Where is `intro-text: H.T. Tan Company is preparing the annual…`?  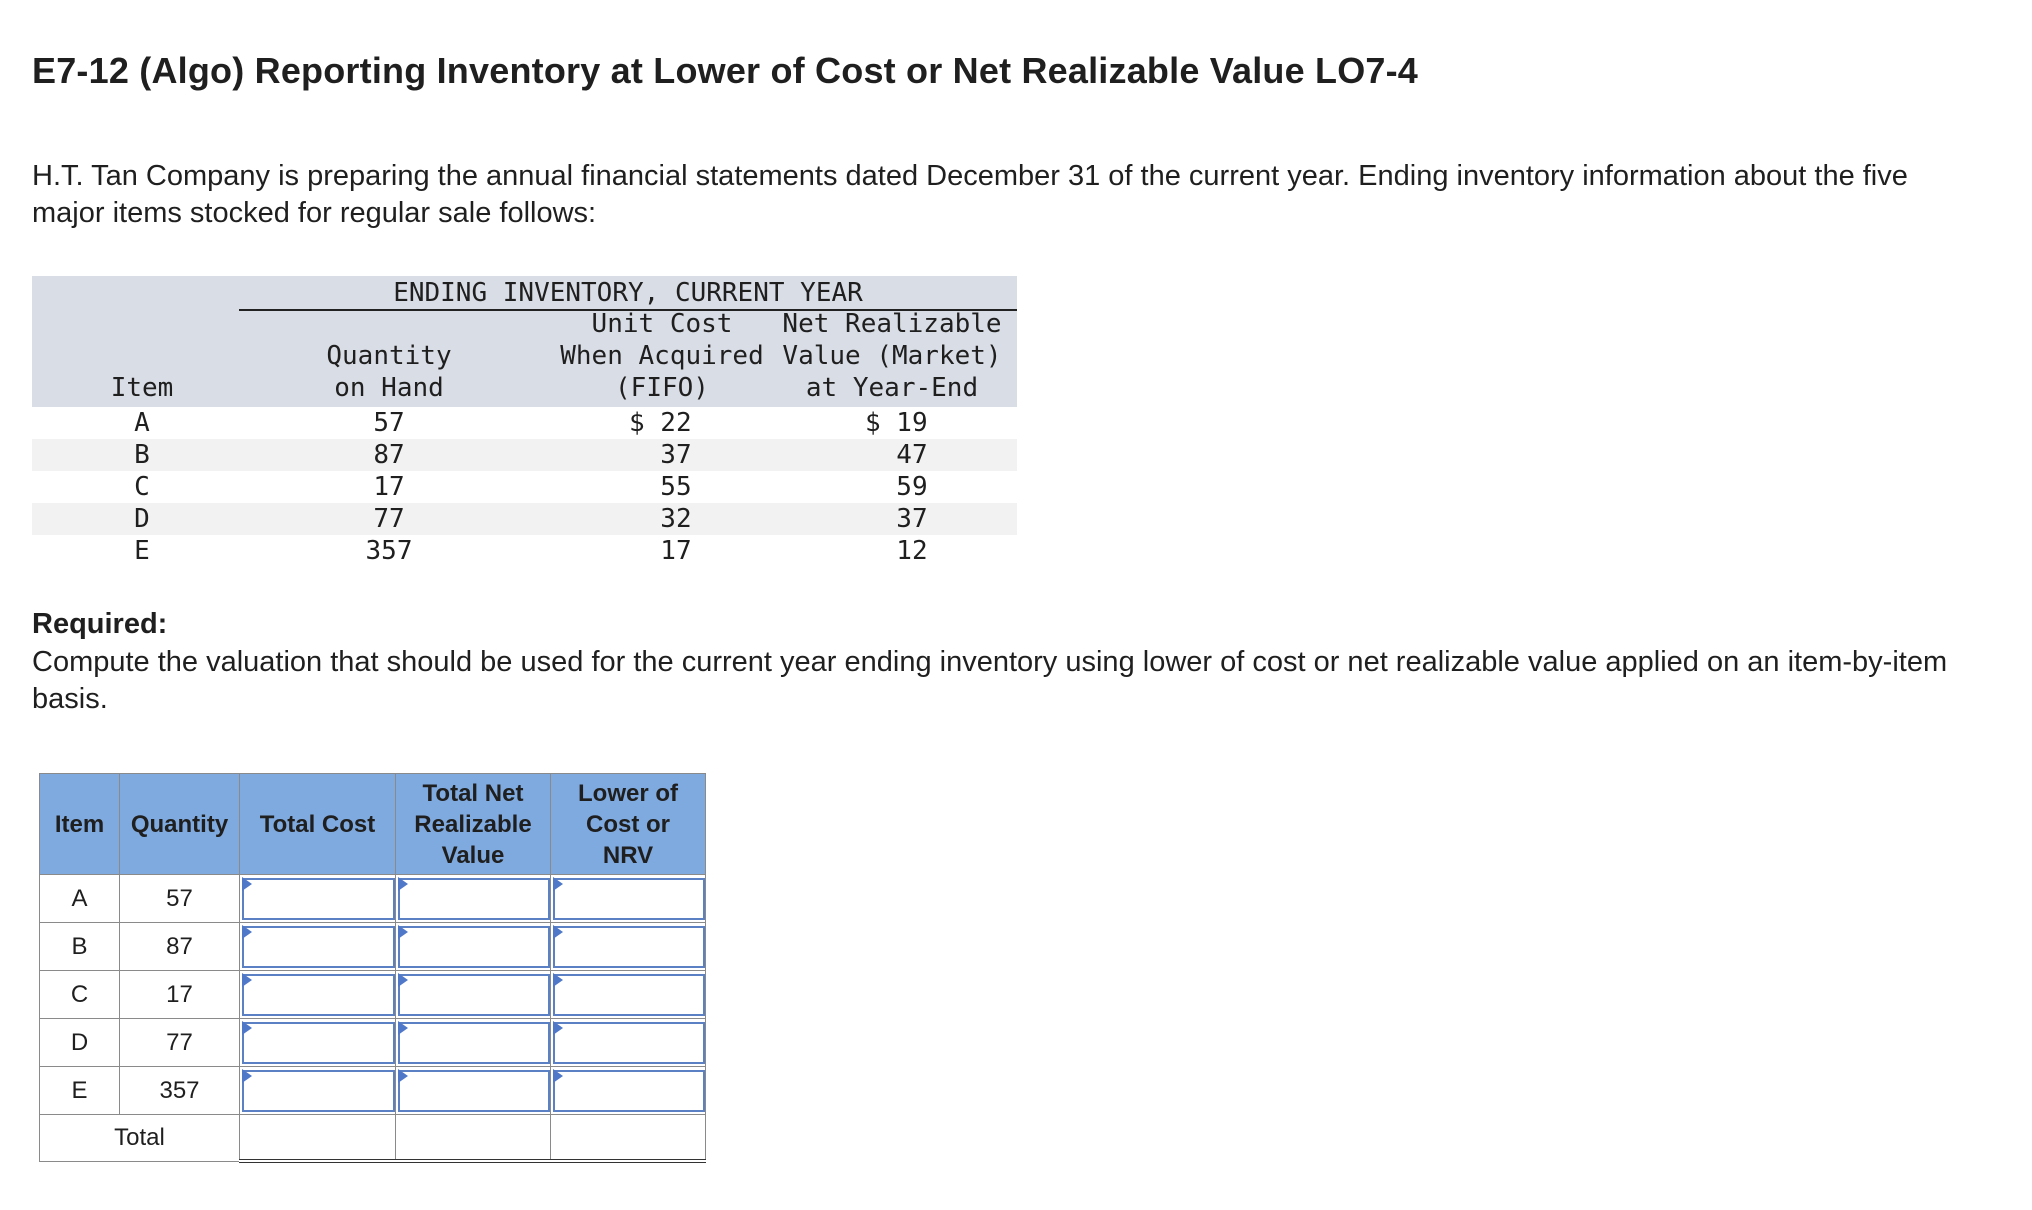 intro-text: H.T. Tan Company is preparing the annual… is located at coordinates (970, 194).